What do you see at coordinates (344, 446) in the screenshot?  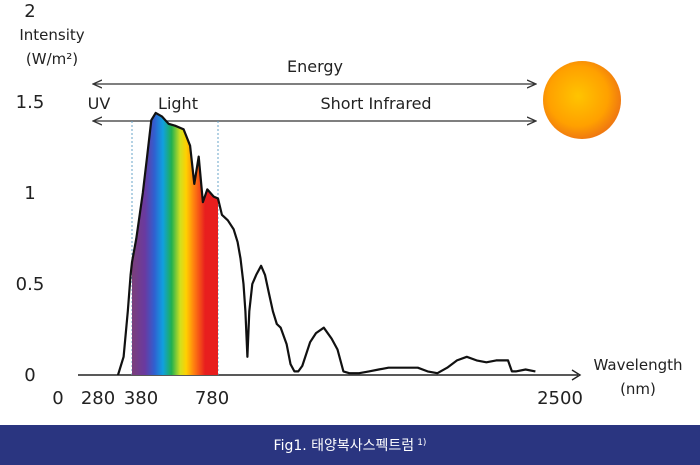 I see `figure-caption: Fig1. 태양복사스펙트럼` at bounding box center [344, 446].